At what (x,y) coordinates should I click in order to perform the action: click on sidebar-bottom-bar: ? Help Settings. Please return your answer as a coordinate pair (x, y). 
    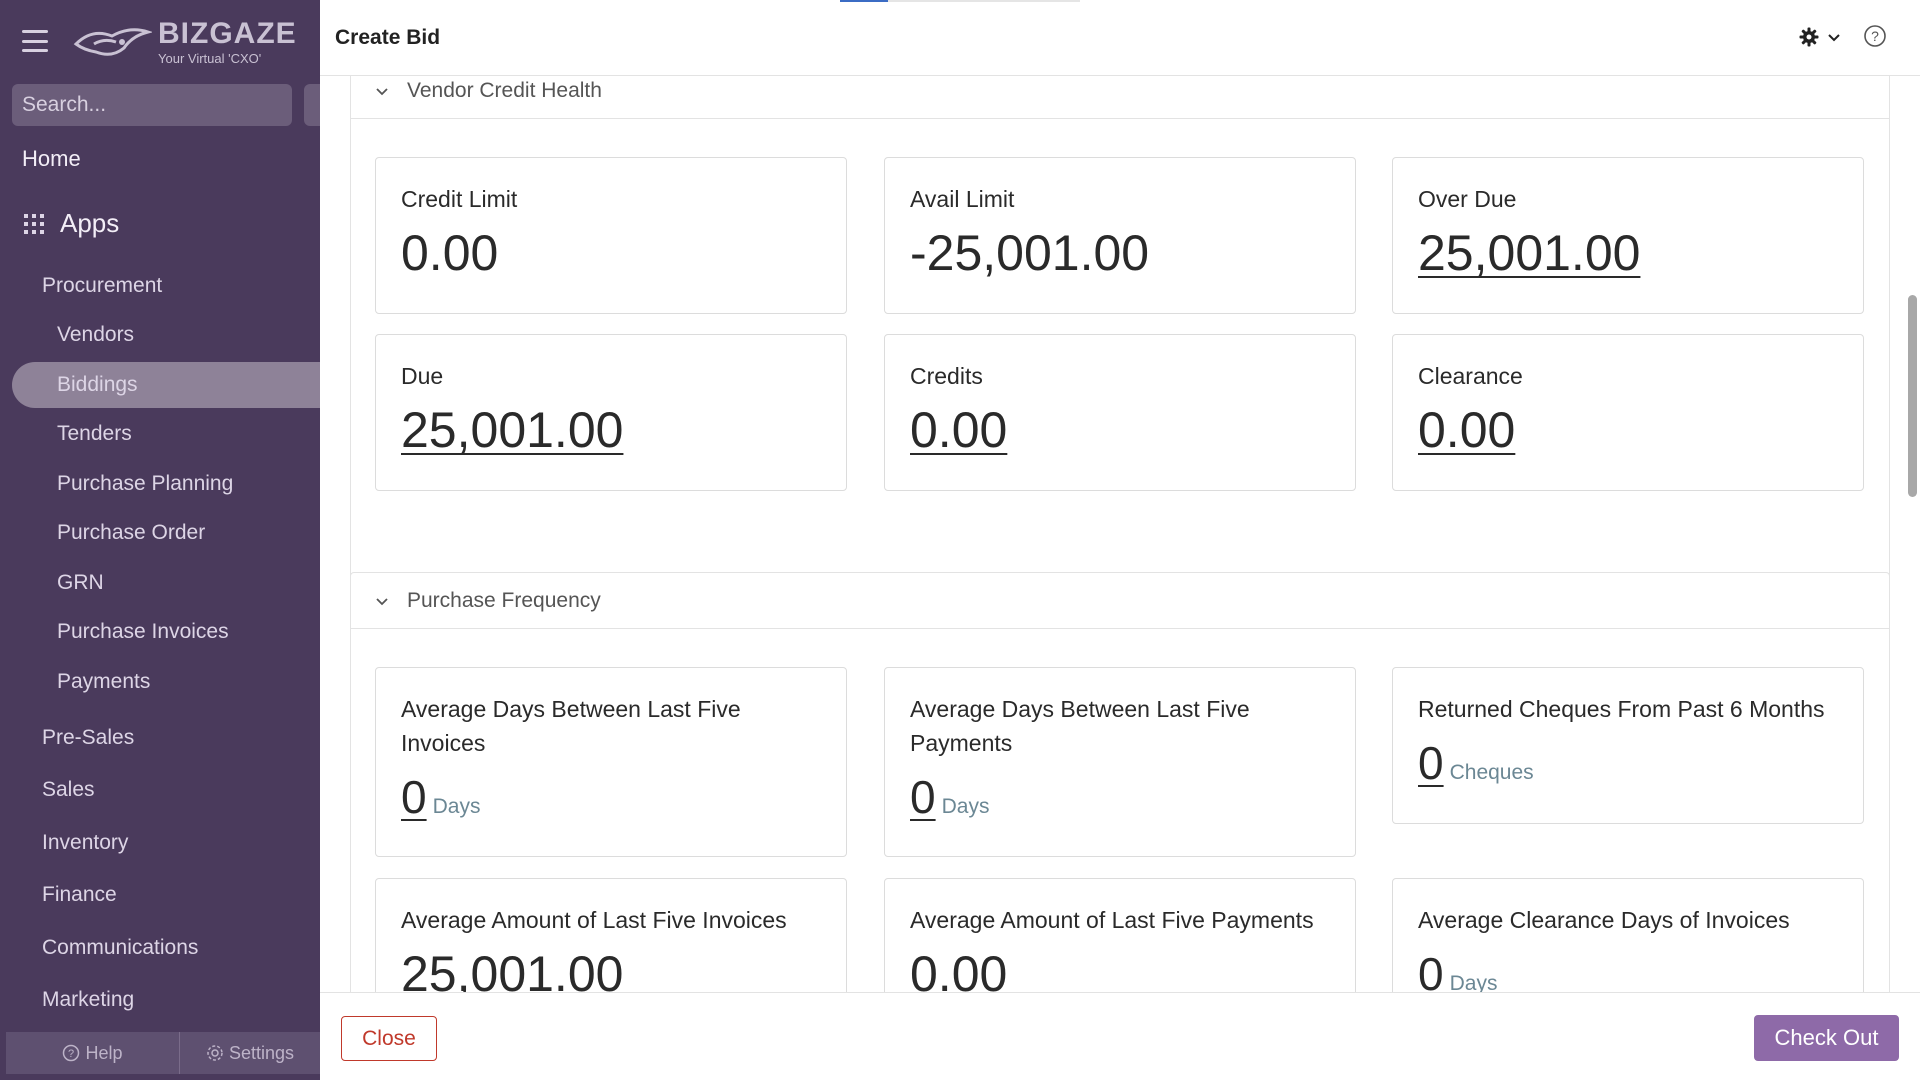
    Looking at the image, I should click on (163, 1053).